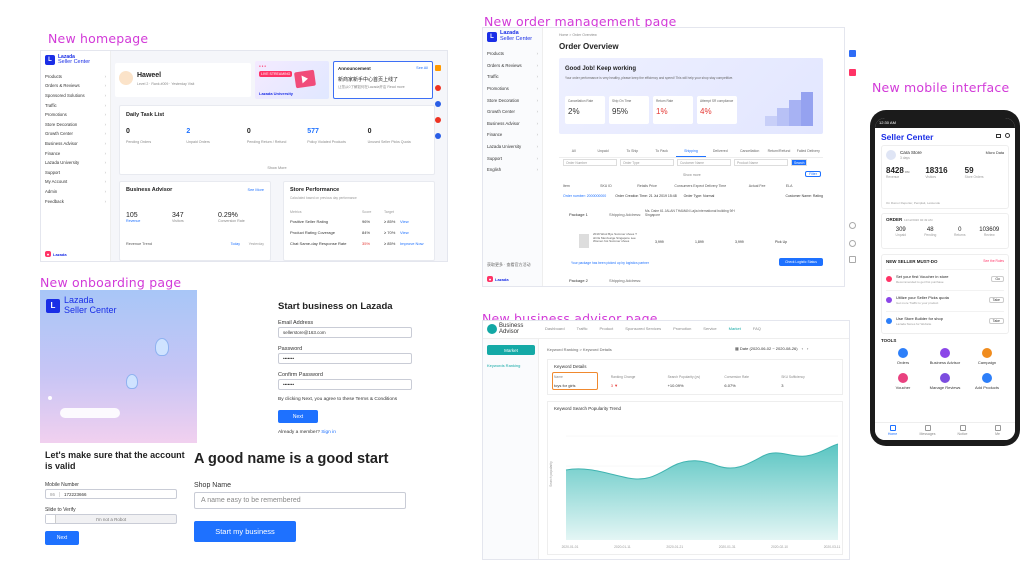 The width and height of the screenshot is (1024, 576). Describe the element at coordinates (962, 431) in the screenshot. I see `tab-notice: Notice` at that location.